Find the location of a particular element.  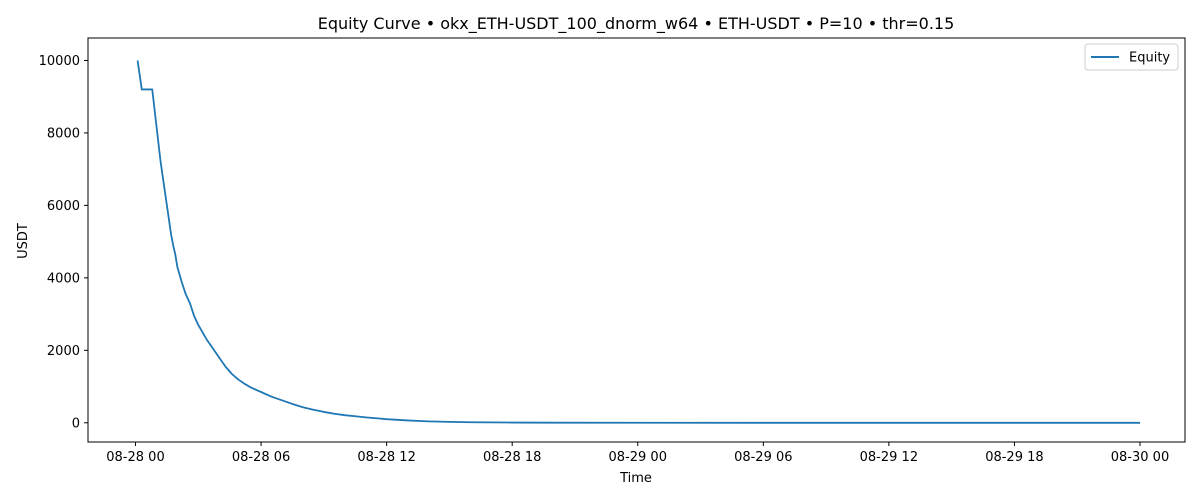

y-tick-label: 10000 is located at coordinates (59, 61).